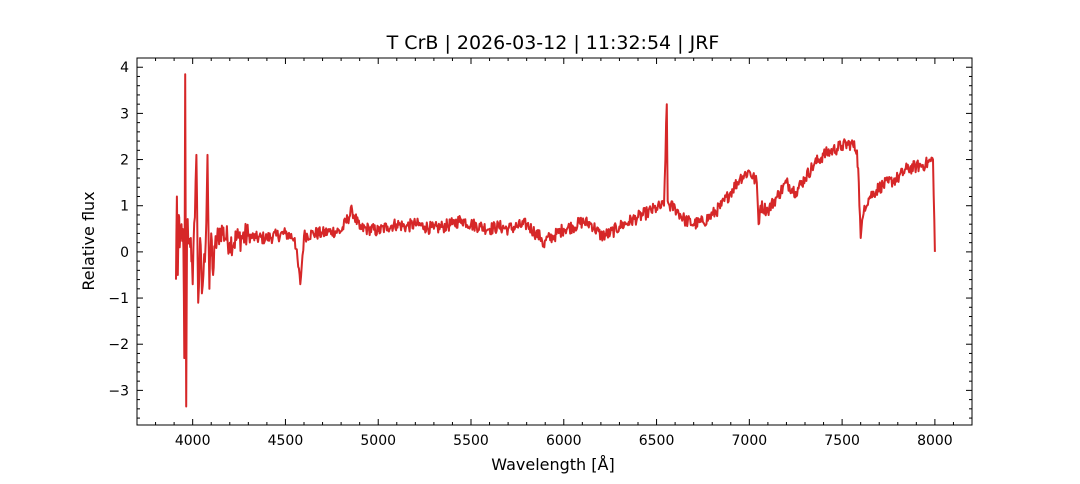  What do you see at coordinates (378, 441) in the screenshot?
I see `x-tick-label: 5000` at bounding box center [378, 441].